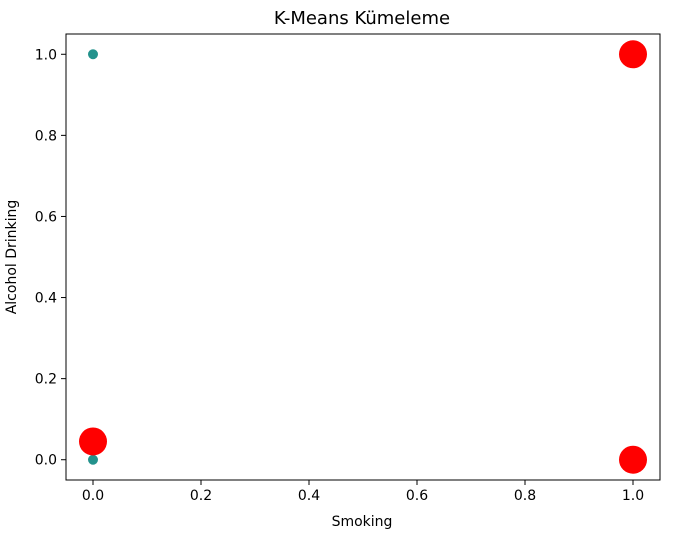 The height and width of the screenshot is (551, 677). What do you see at coordinates (362, 18) in the screenshot?
I see `chart-title: K-Means Kümeleme` at bounding box center [362, 18].